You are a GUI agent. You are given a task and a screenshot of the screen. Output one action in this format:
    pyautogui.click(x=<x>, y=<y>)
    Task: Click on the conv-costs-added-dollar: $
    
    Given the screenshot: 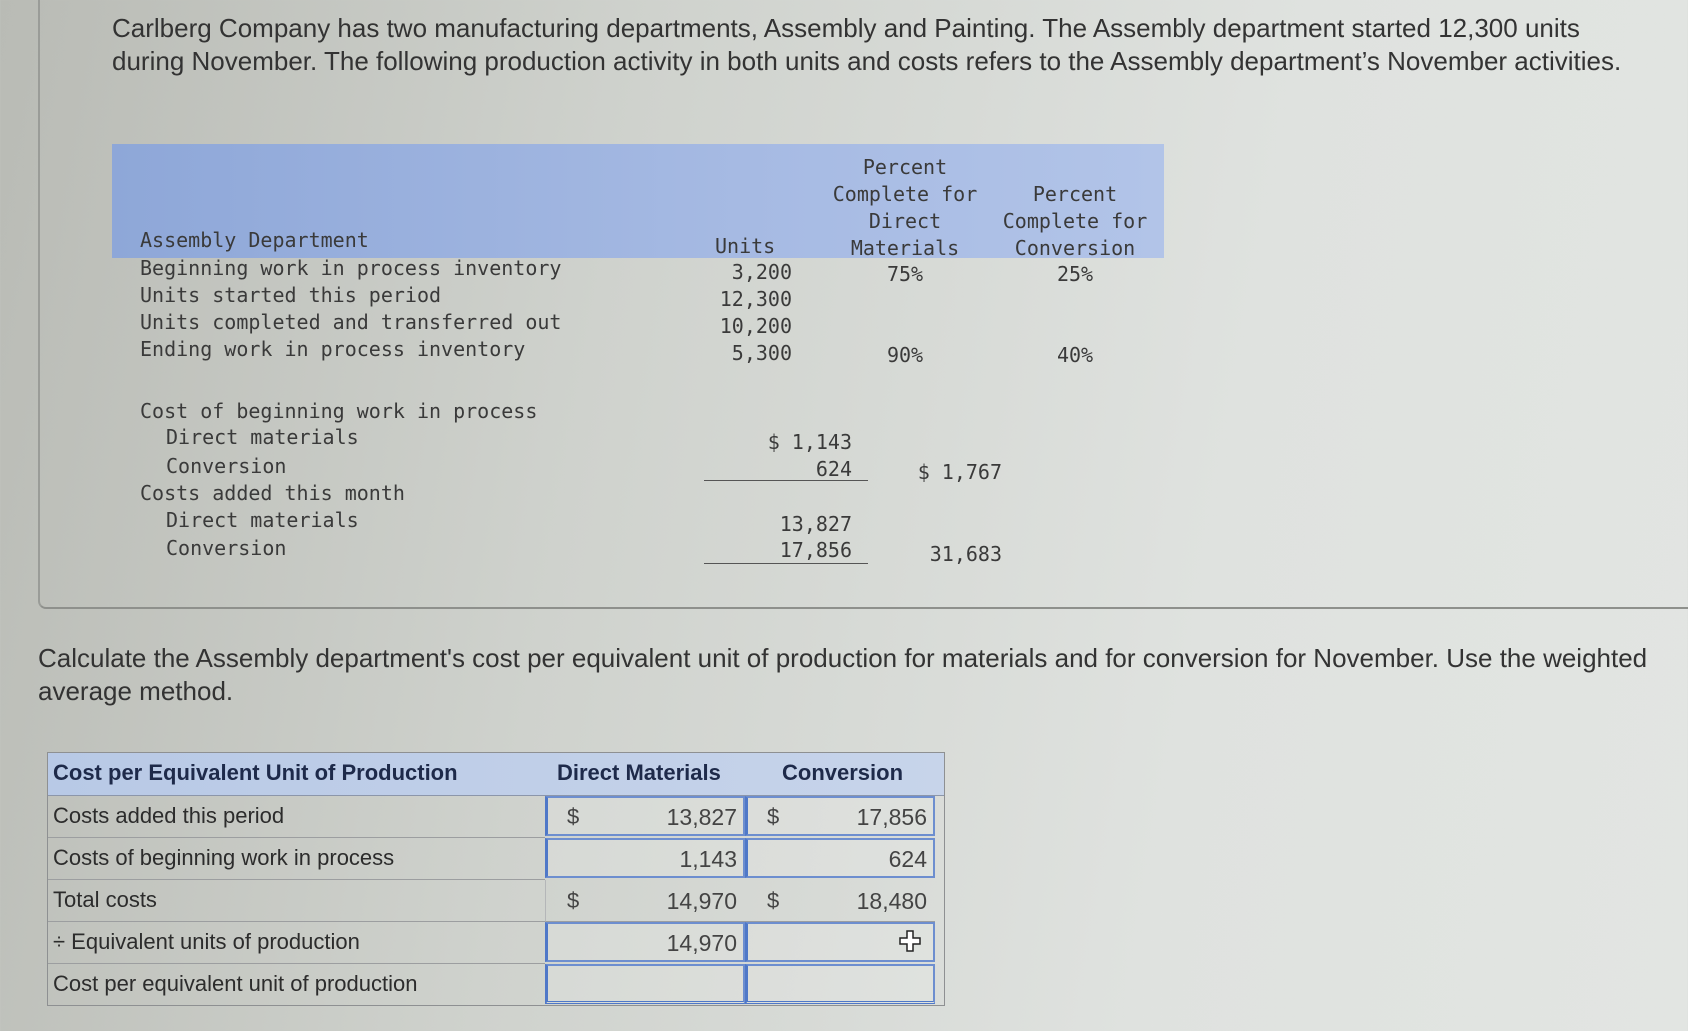 What is the action you would take?
    pyautogui.click(x=773, y=816)
    